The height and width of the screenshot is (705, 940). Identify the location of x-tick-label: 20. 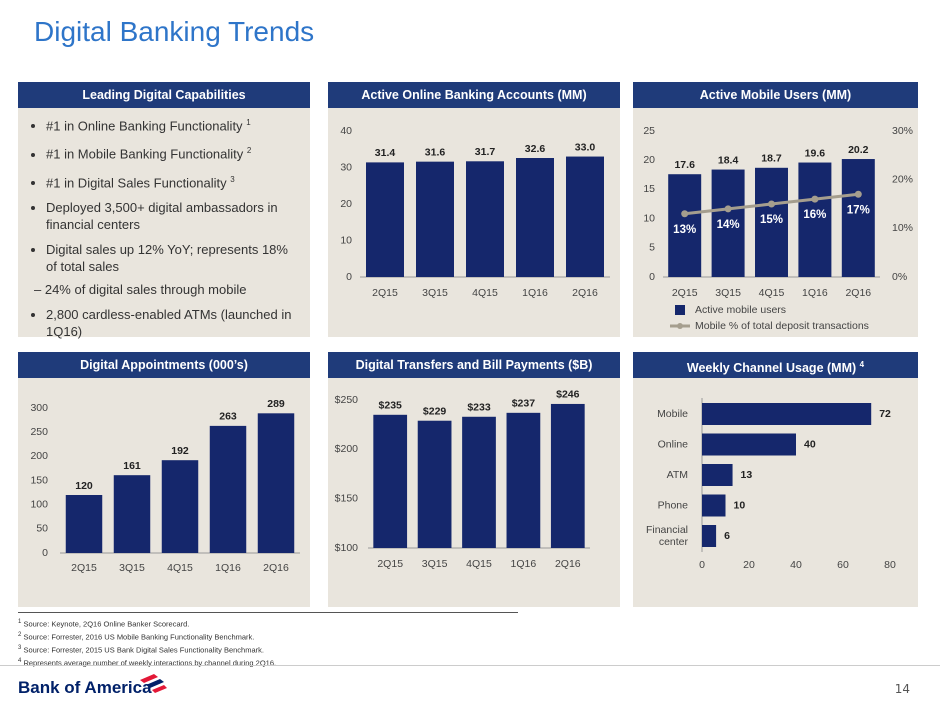
(749, 565).